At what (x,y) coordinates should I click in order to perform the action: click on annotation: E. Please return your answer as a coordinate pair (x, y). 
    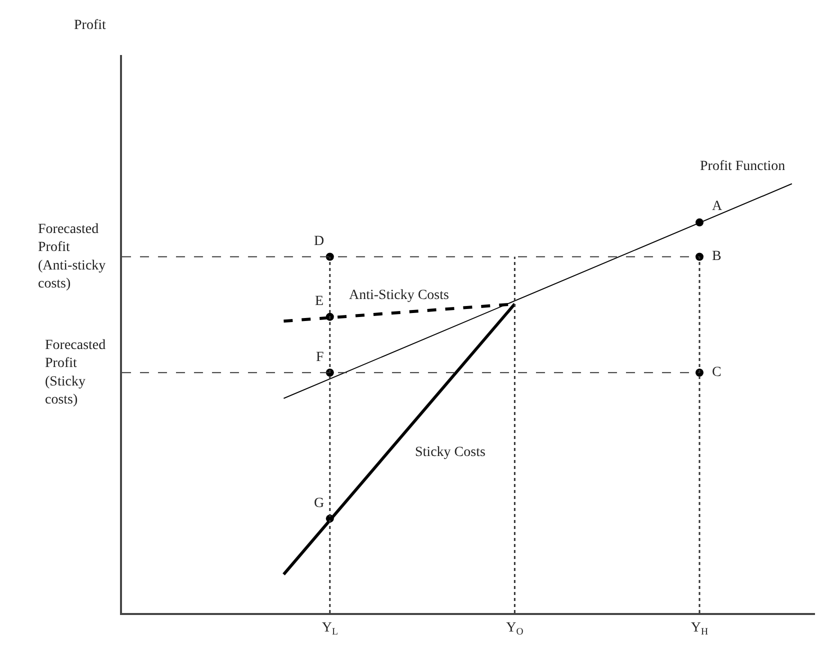
    Looking at the image, I should click on (319, 301).